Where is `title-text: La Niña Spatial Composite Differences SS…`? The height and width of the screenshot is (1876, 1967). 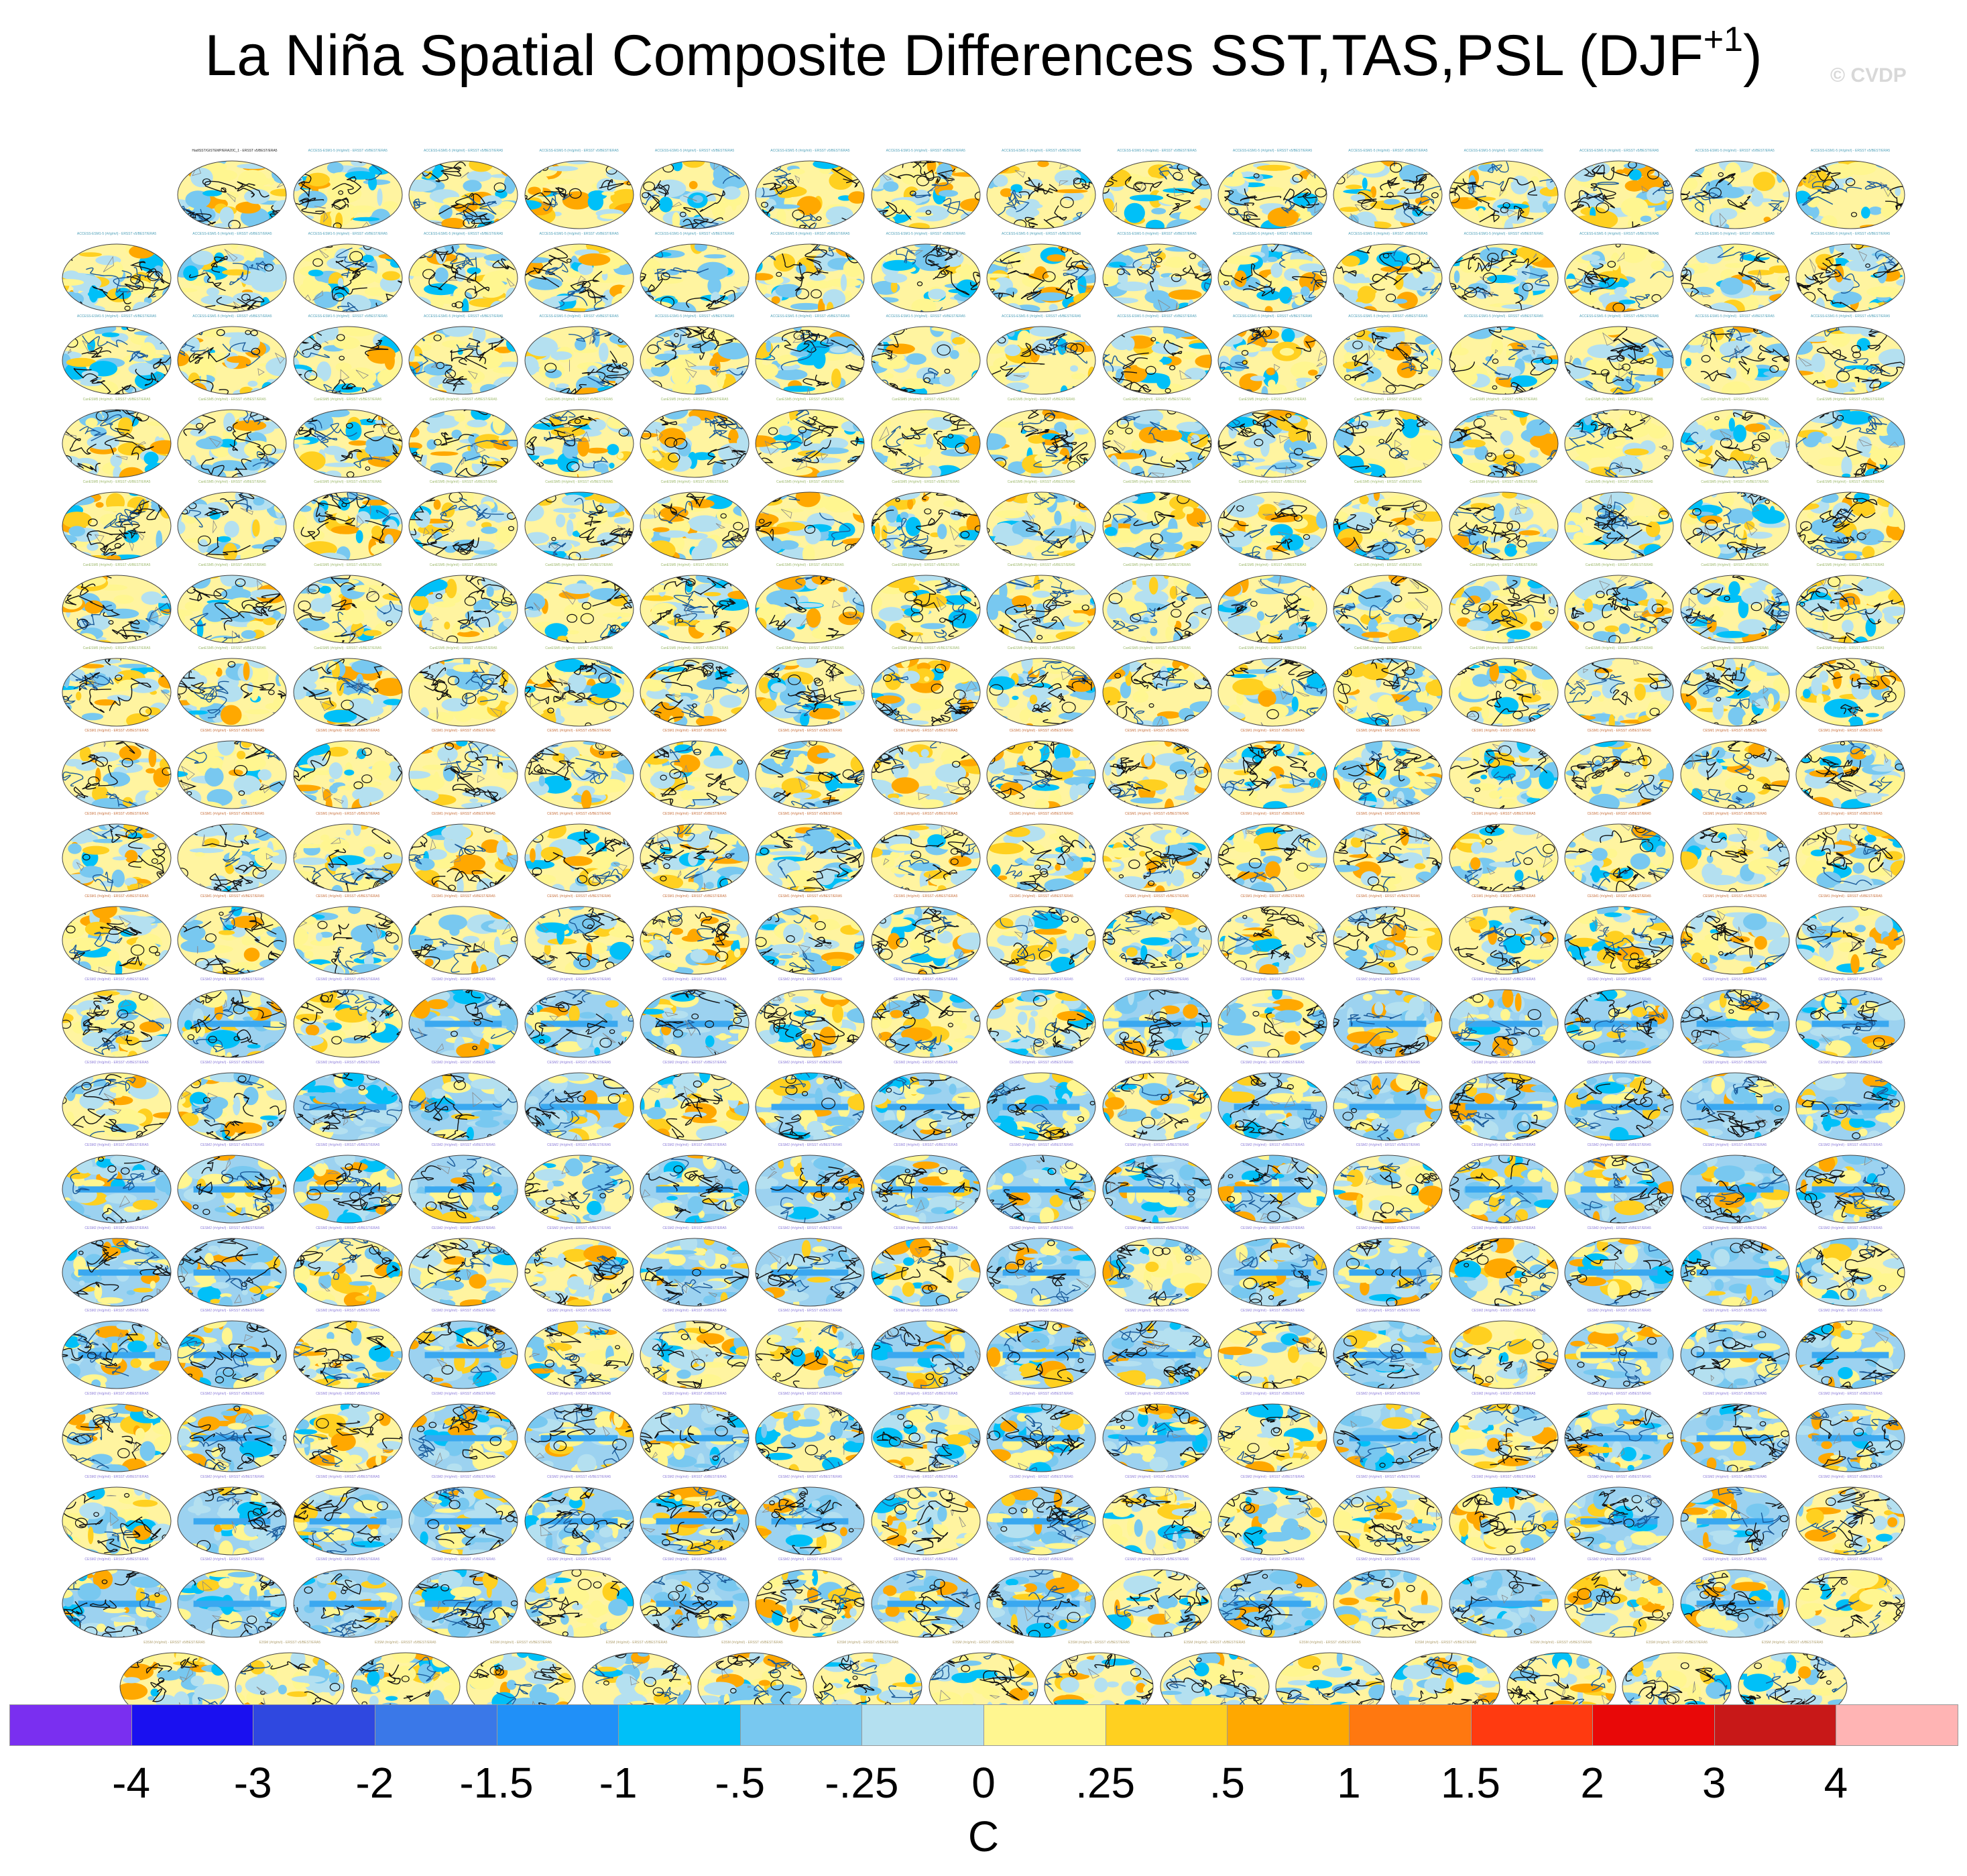 title-text: La Niña Spatial Composite Differences SS… is located at coordinates (954, 55).